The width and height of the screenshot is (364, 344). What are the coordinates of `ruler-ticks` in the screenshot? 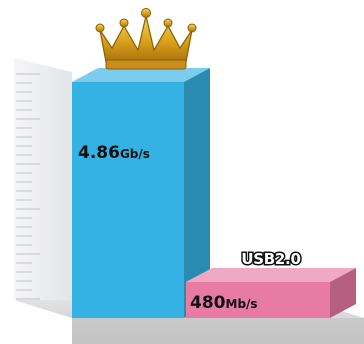 It's located at (28, 186).